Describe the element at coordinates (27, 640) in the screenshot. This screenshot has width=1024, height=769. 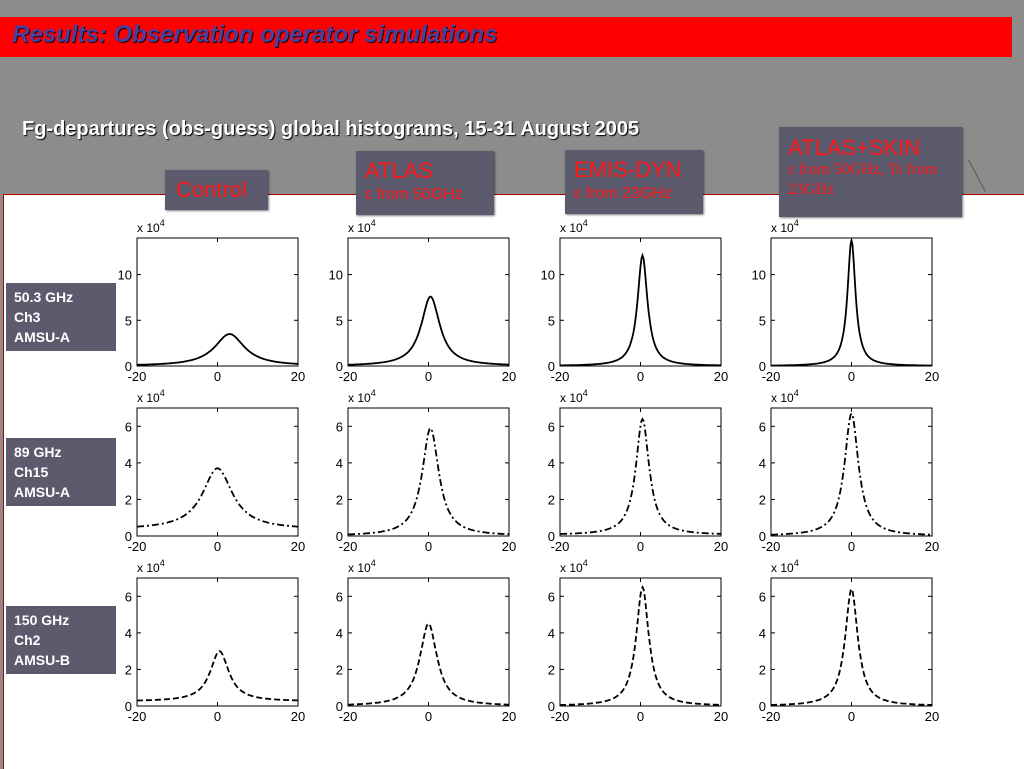
I see `row-label-line: Ch2` at that location.